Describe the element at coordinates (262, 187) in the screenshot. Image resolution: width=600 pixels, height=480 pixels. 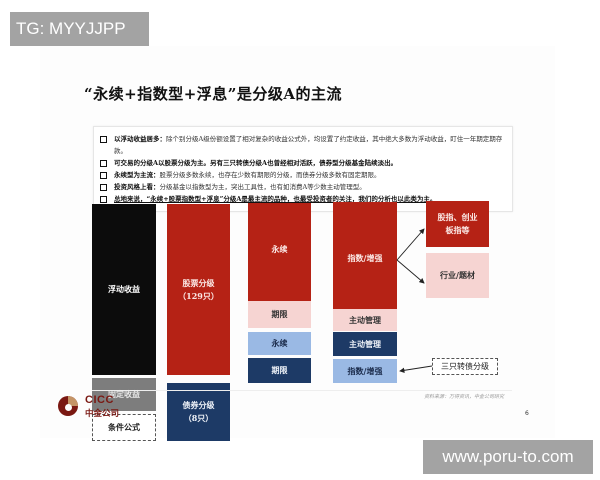
I see `bullet-text: 分级基金以指数型为主，突出工具性，也有如消费A等少数主动管理型。` at that location.